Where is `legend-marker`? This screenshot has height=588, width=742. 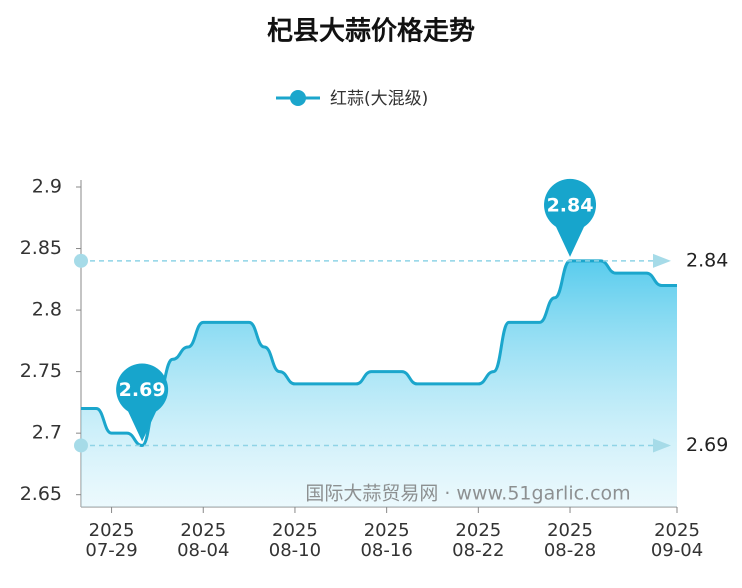 legend-marker is located at coordinates (298, 98).